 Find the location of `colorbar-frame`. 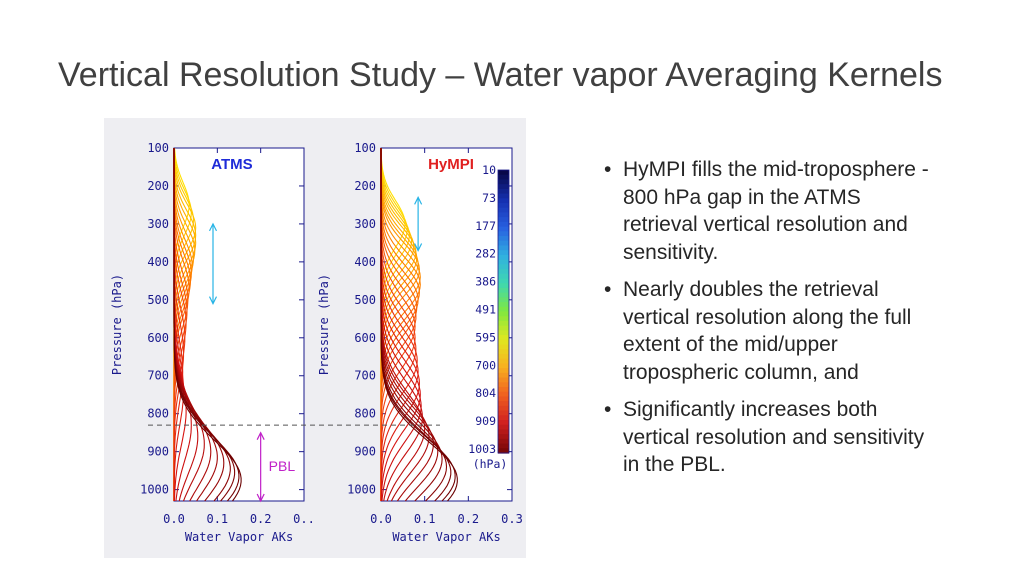

colorbar-frame is located at coordinates (503, 311).